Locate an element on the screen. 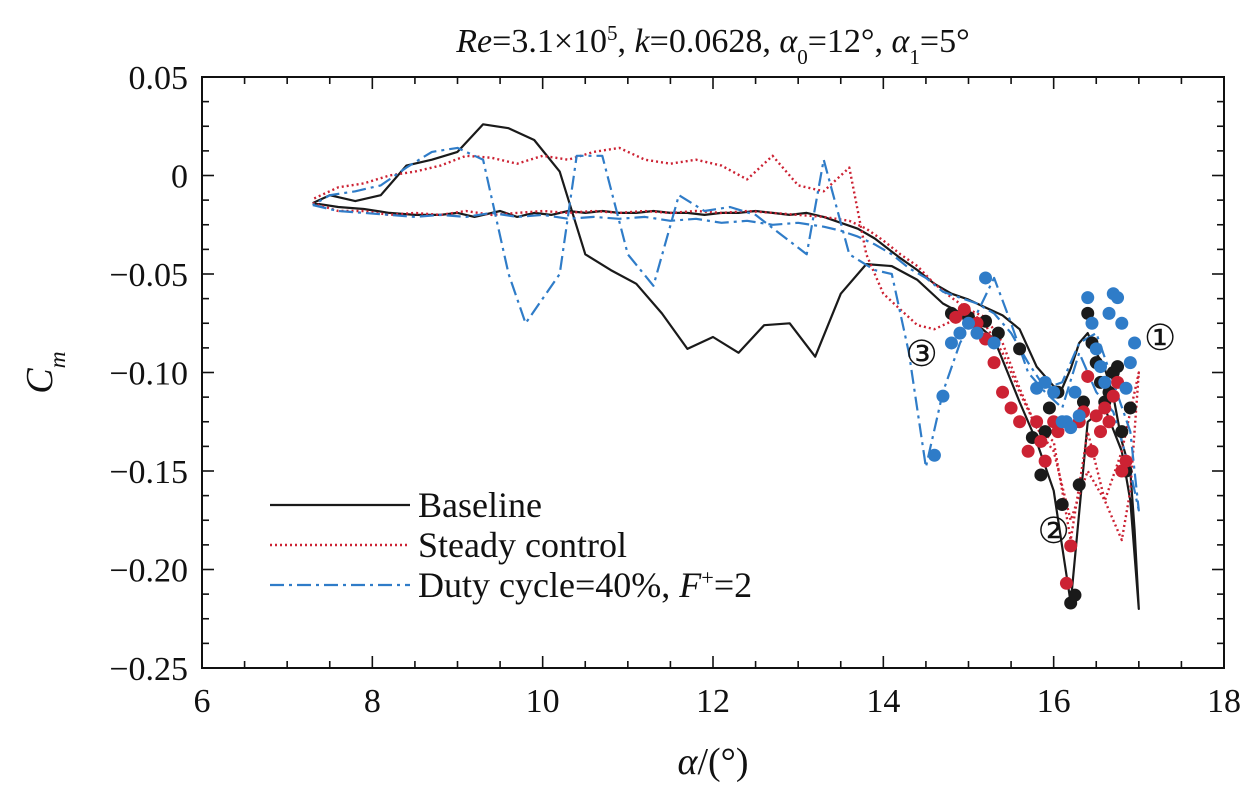 This screenshot has height=791, width=1259. legend-label-1: Steady control is located at coordinates (522, 545).